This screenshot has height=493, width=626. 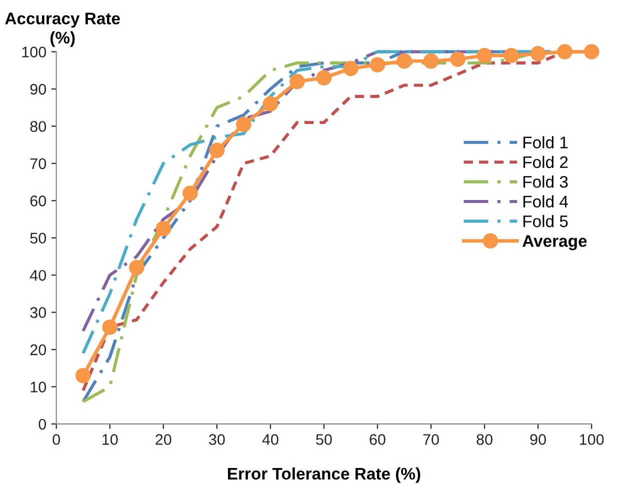 I want to click on x-axis-title: Error Tolerance Rate (%), so click(x=324, y=475).